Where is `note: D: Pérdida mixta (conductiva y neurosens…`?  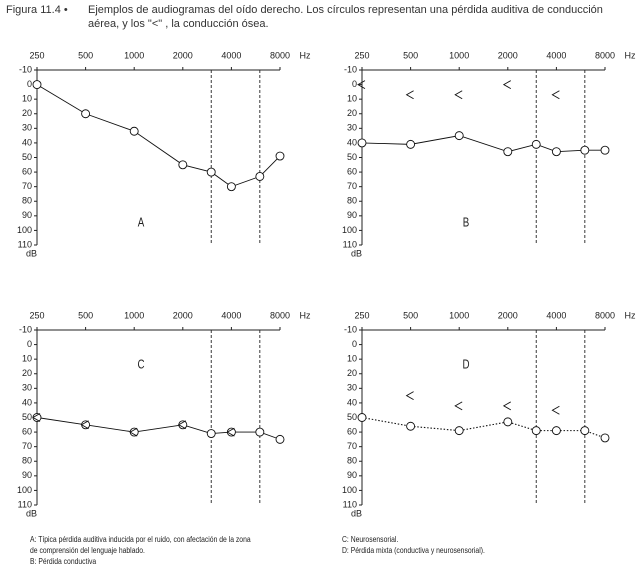 note: D: Pérdida mixta (conductiva y neurosens… is located at coordinates (413, 550).